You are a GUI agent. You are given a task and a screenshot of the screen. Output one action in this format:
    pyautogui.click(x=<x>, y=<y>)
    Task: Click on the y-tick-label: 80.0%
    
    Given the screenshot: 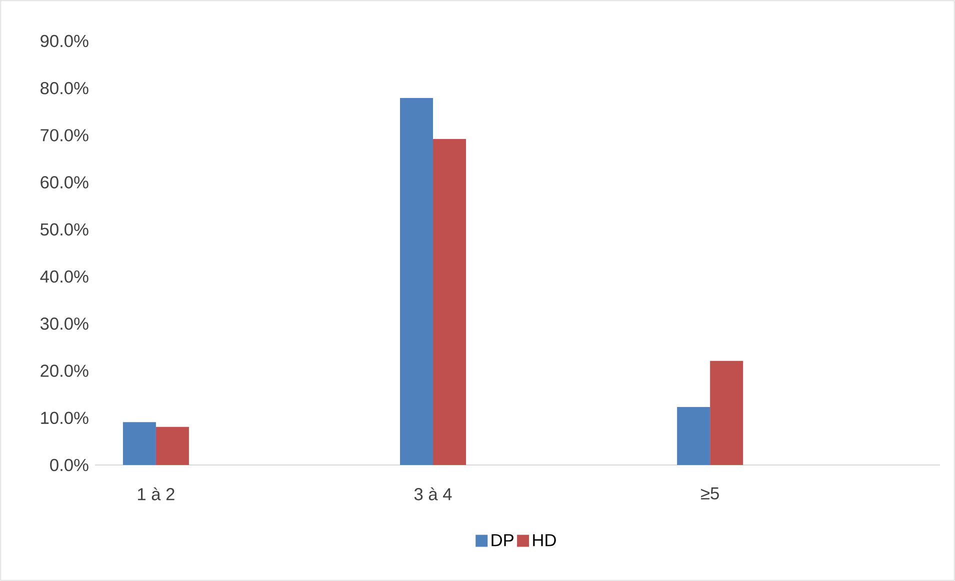 What is the action you would take?
    pyautogui.click(x=64, y=88)
    